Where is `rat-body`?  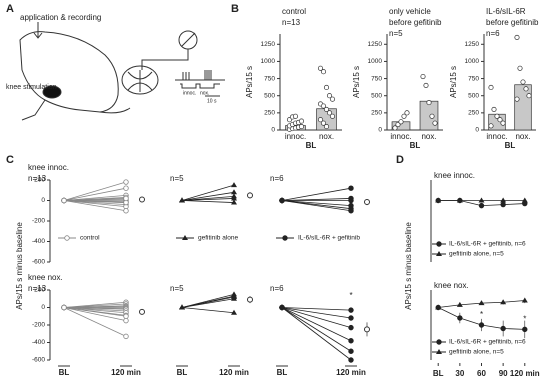 rat-body is located at coordinates (69, 72).